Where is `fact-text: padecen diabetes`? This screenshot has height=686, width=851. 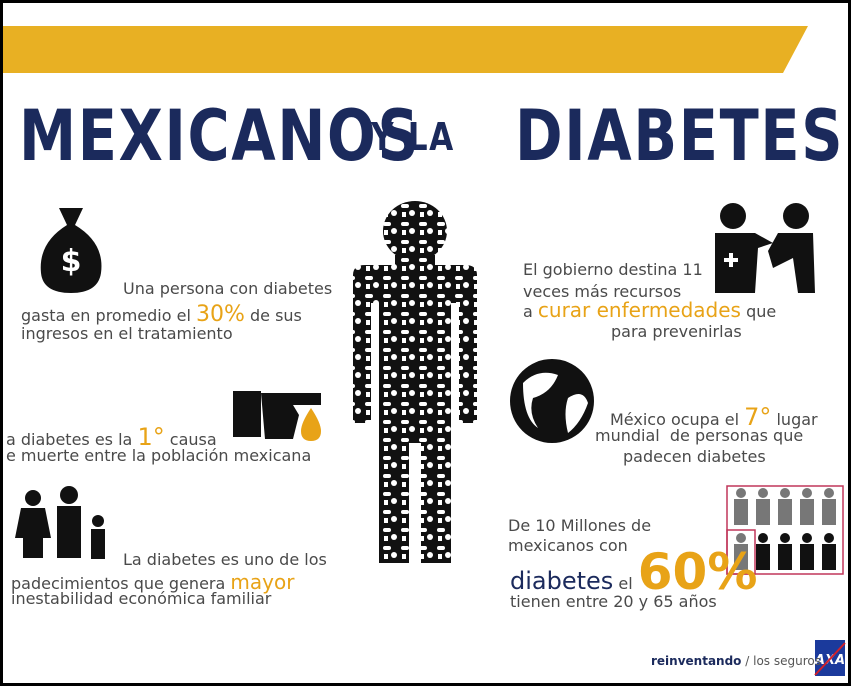
fact-text: padecen diabetes is located at coordinates (694, 456).